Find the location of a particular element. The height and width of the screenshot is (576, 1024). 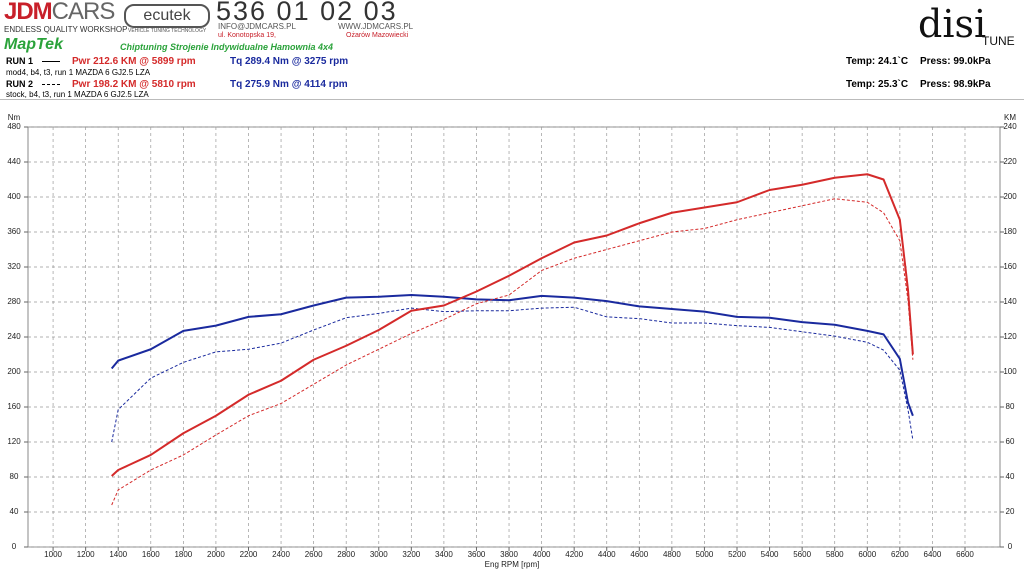

x-tick-label: 1200 is located at coordinates (86, 554).